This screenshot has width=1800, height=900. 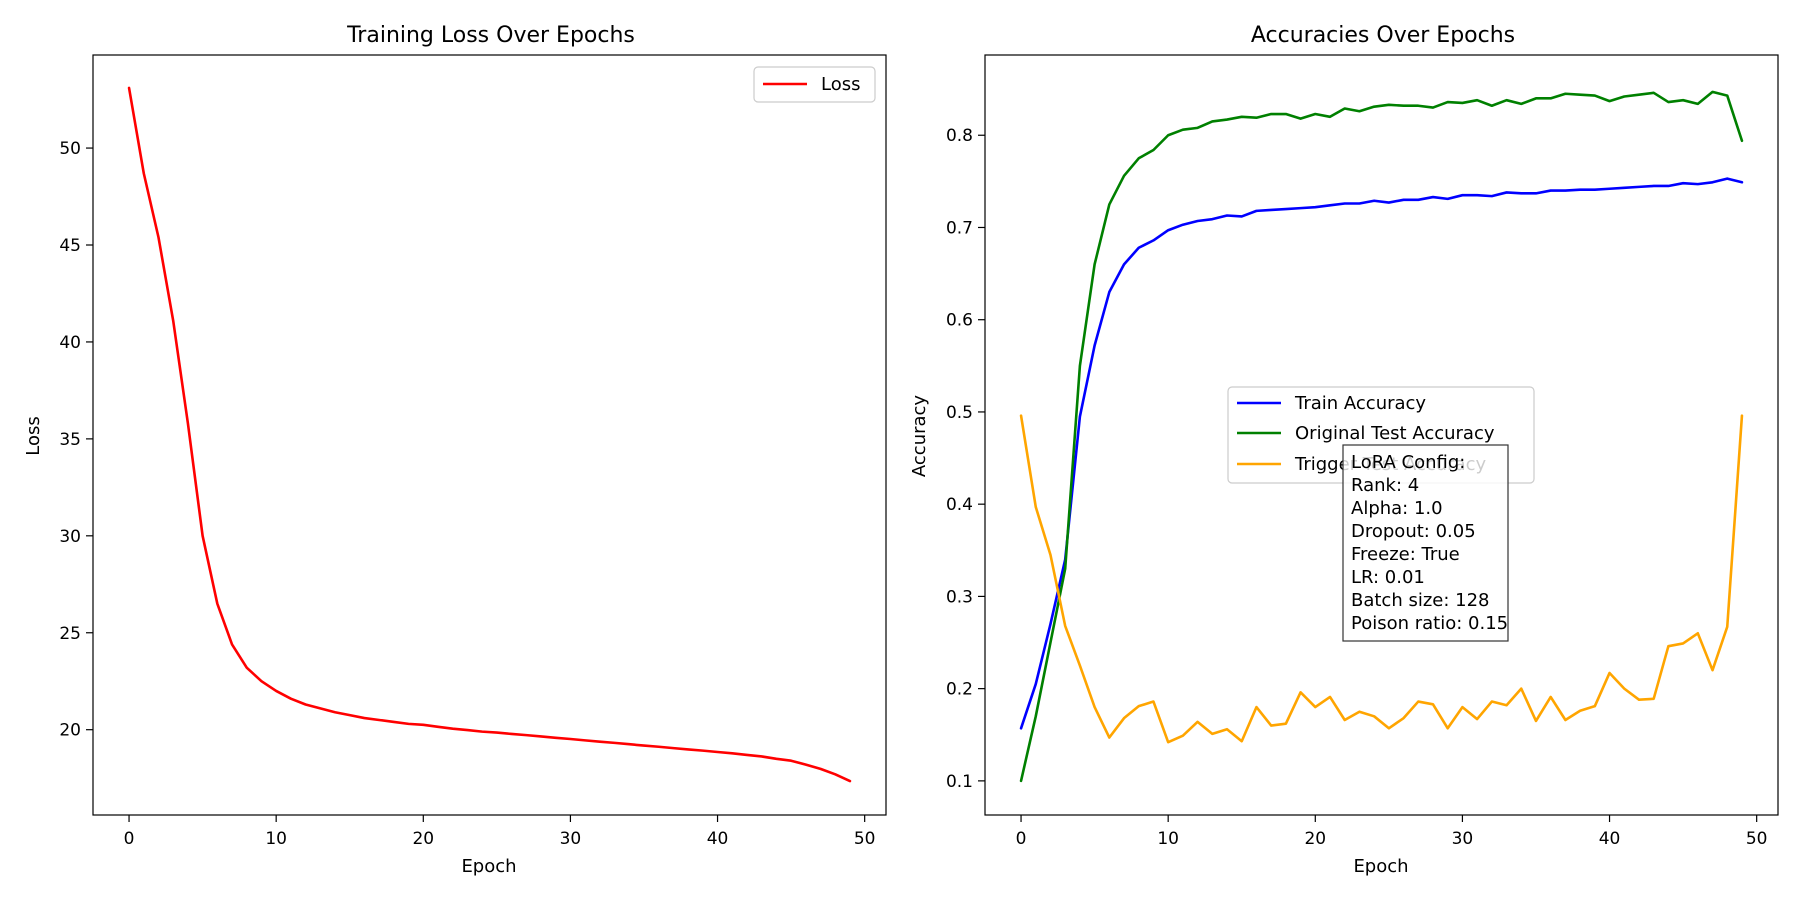 What do you see at coordinates (70, 246) in the screenshot?
I see `y-tick-label: 45` at bounding box center [70, 246].